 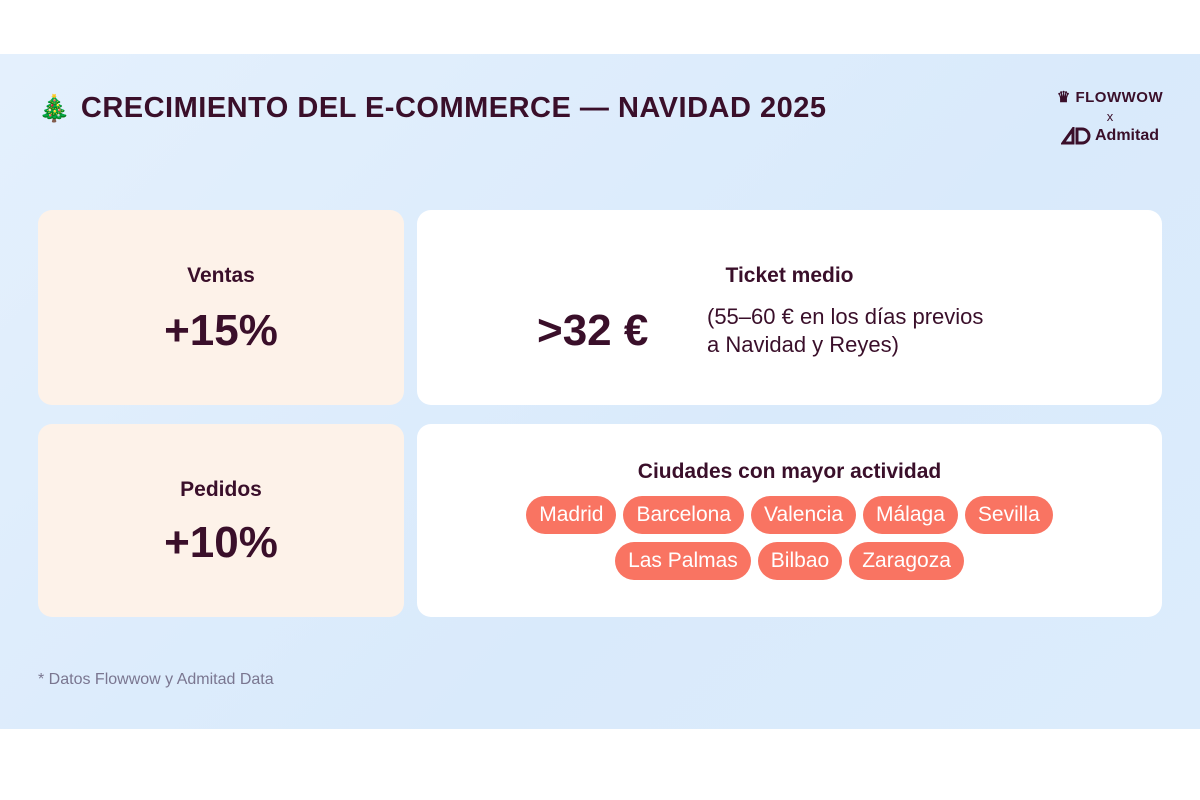 I want to click on tulip-icon: ♛, so click(x=1063, y=97).